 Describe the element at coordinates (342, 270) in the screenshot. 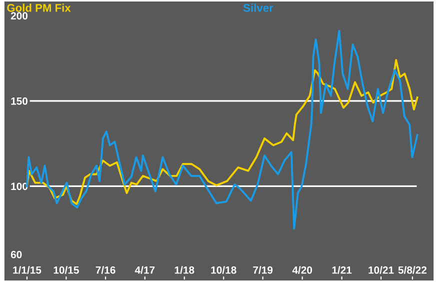

I see `x-tick-label: 1/21` at that location.